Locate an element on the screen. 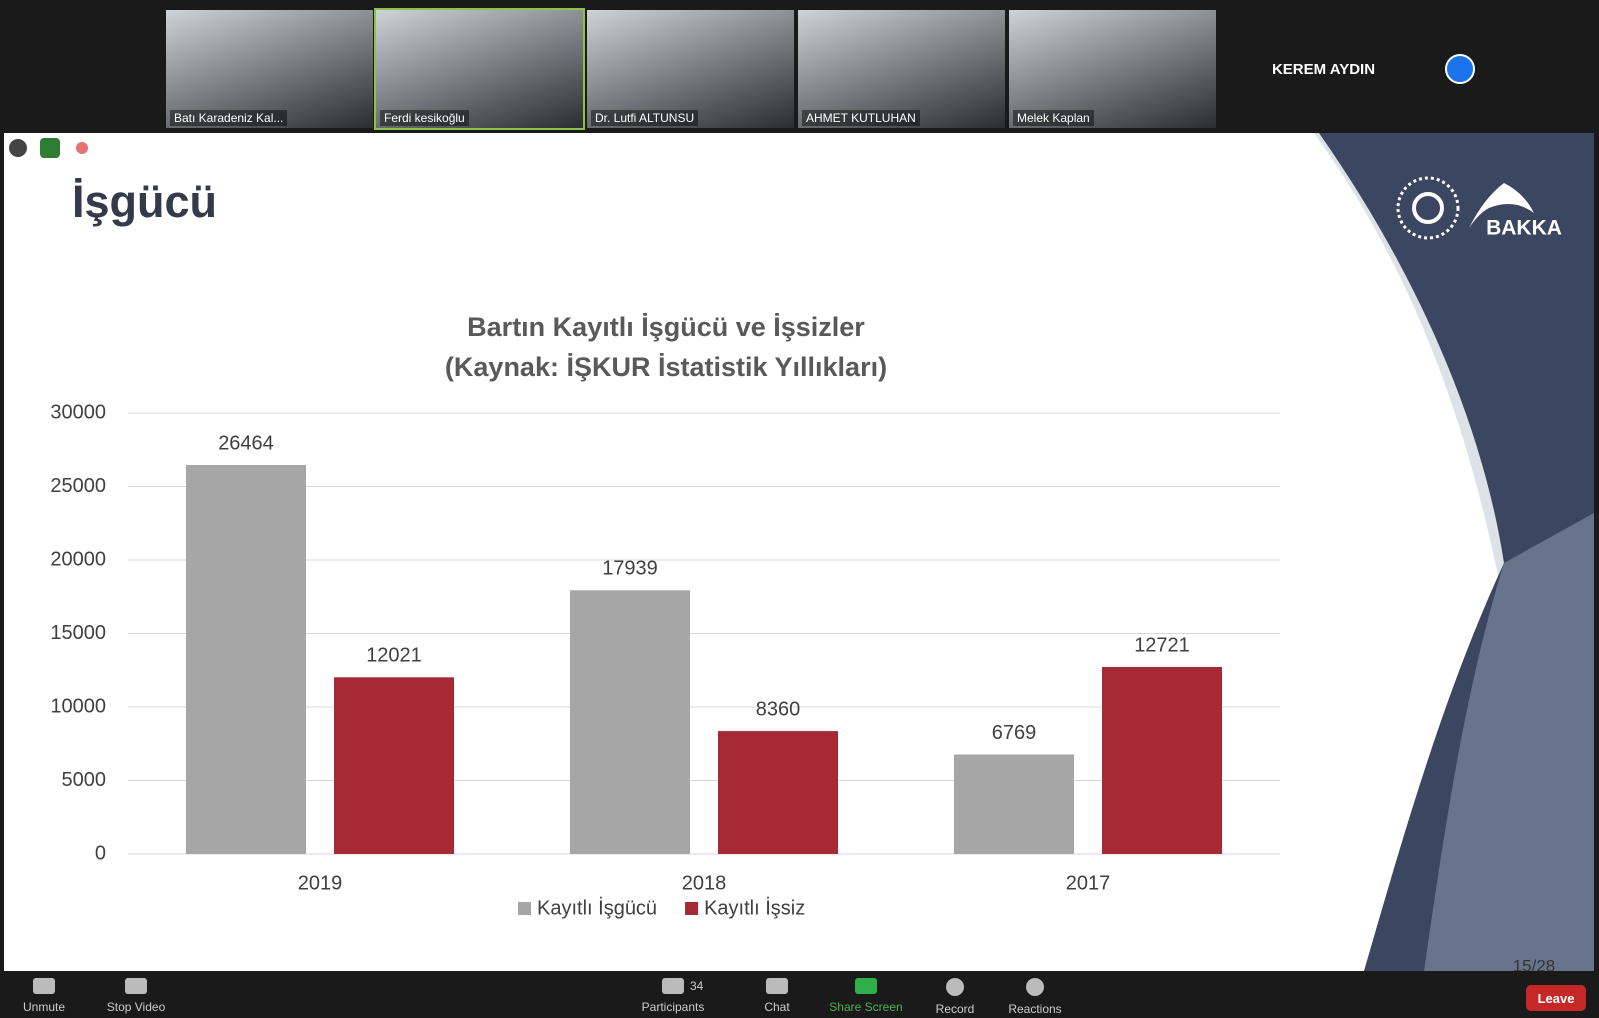 This screenshot has width=1599, height=1018. participants-button: Participants is located at coordinates (673, 996).